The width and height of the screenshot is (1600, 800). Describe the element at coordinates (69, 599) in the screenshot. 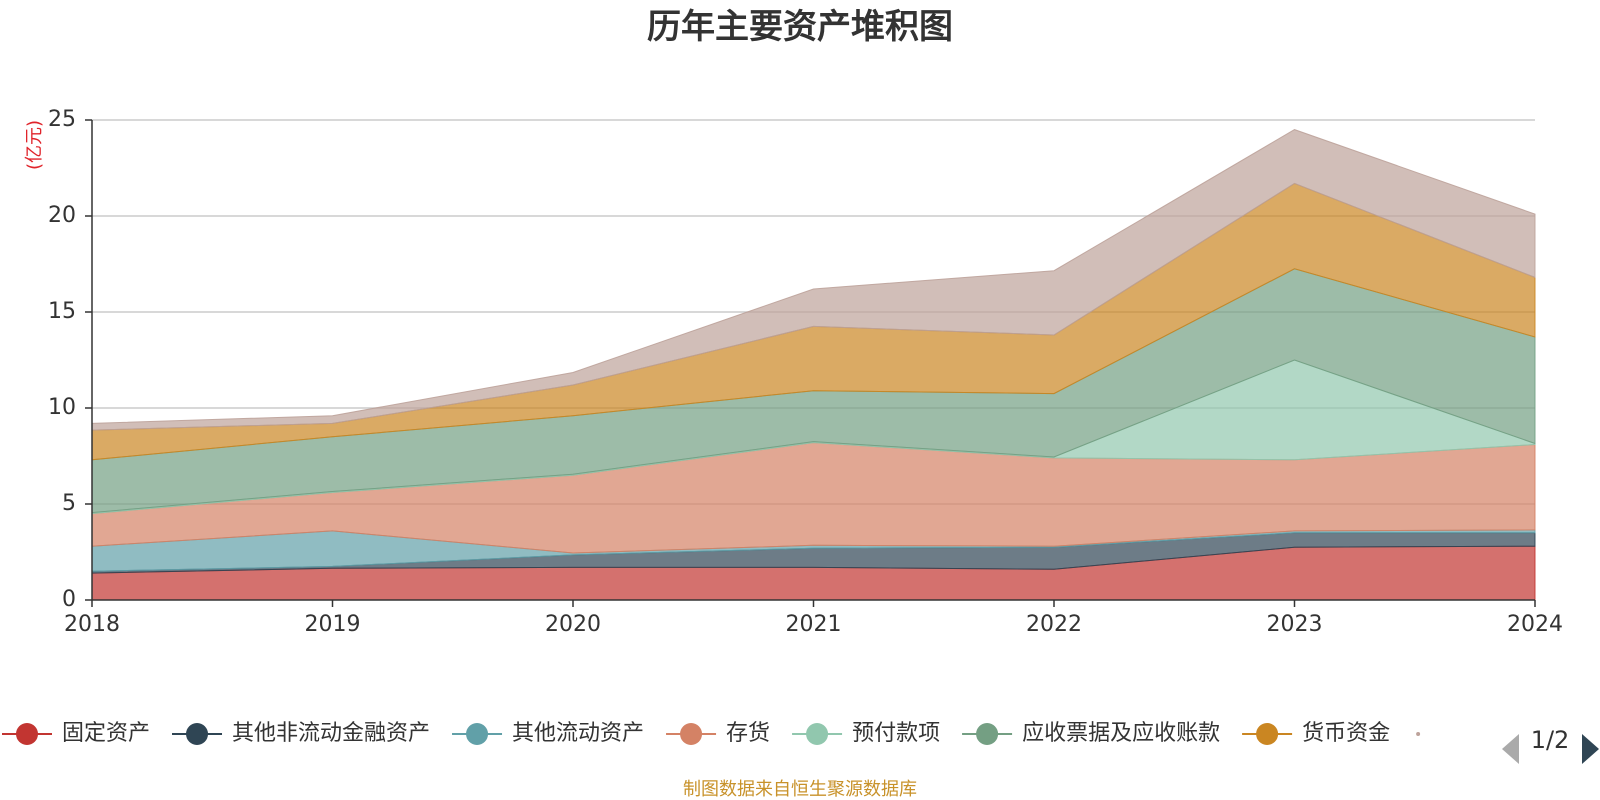

I see `y-tick-label: 0` at that location.